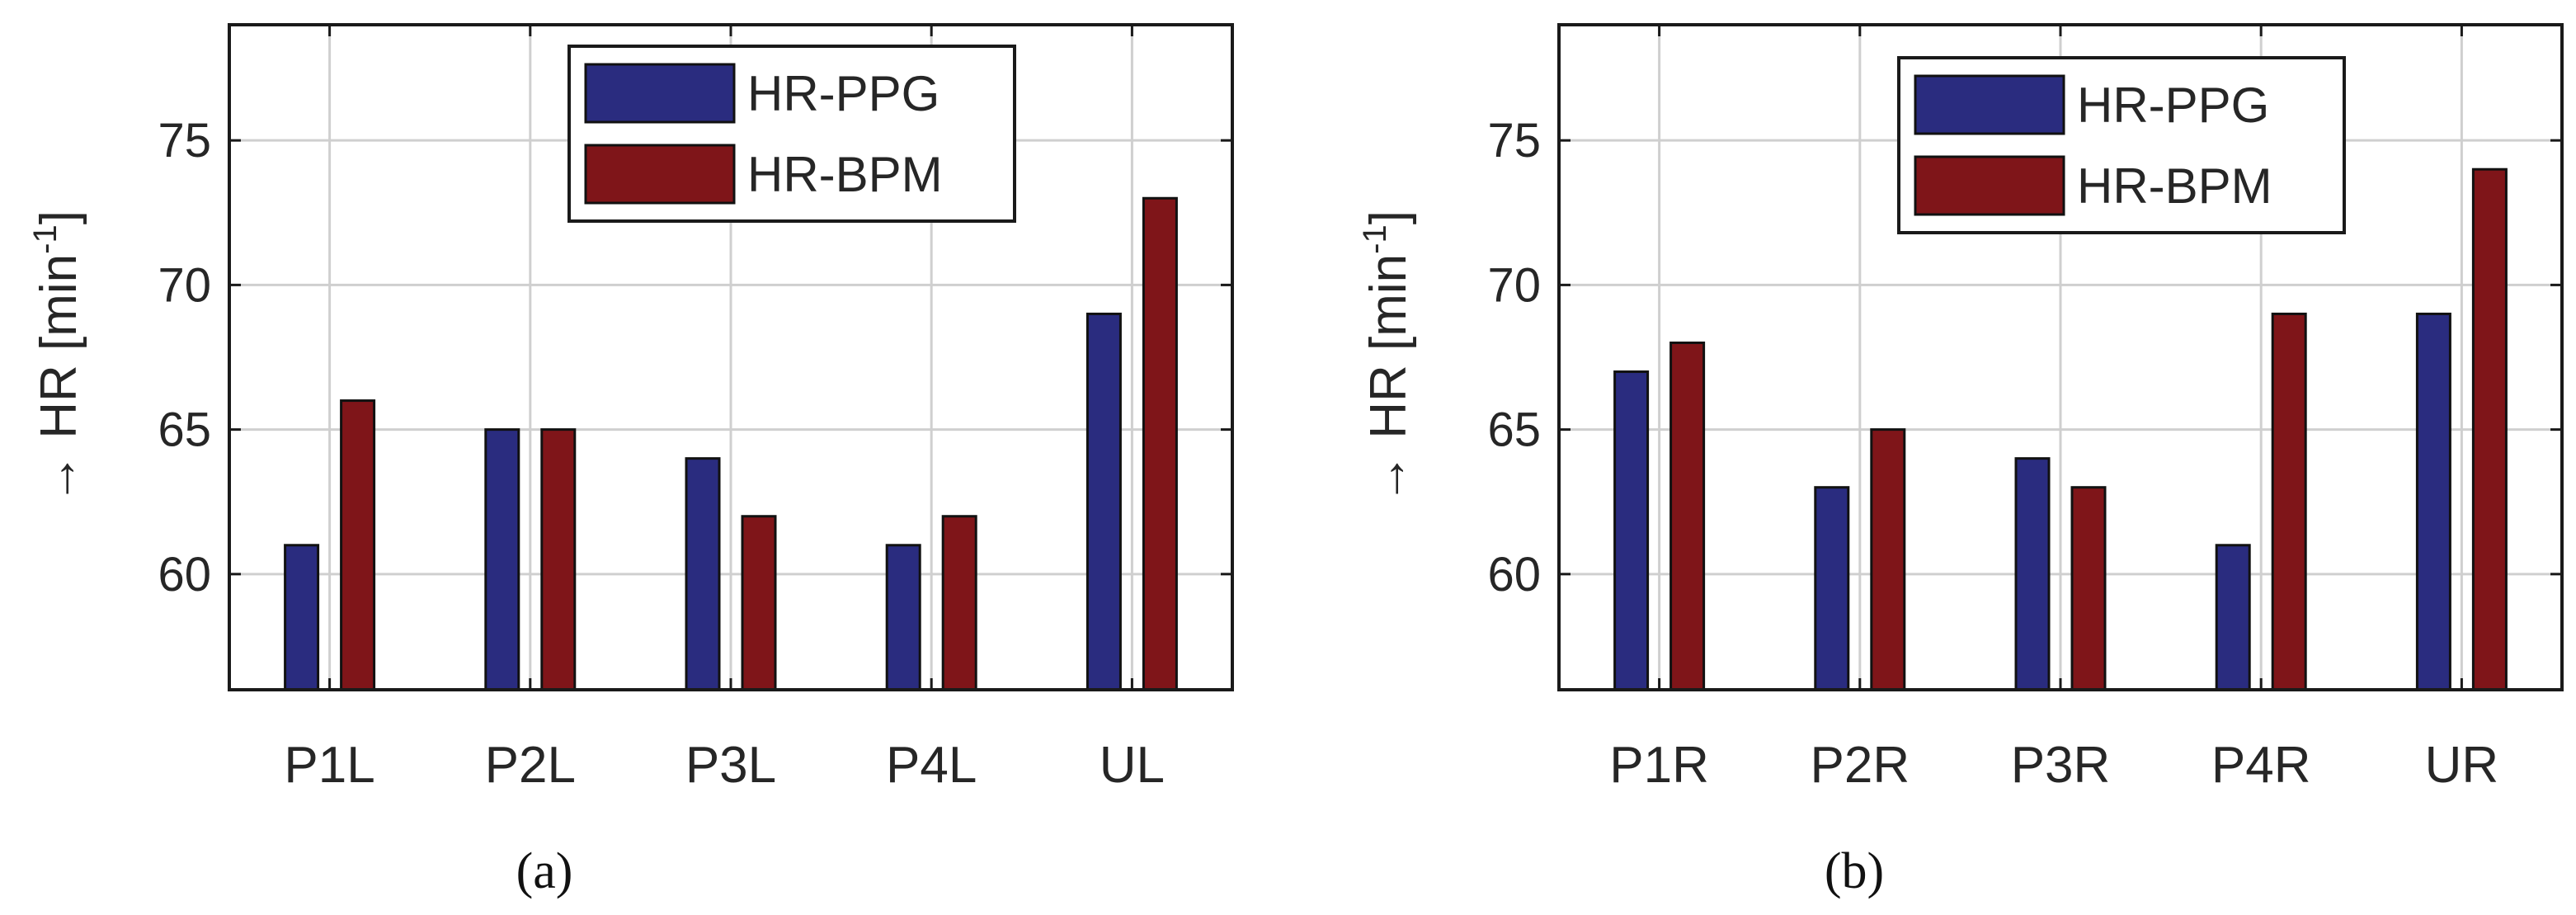  What do you see at coordinates (730, 765) in the screenshot?
I see `x-tick-label: P3L` at bounding box center [730, 765].